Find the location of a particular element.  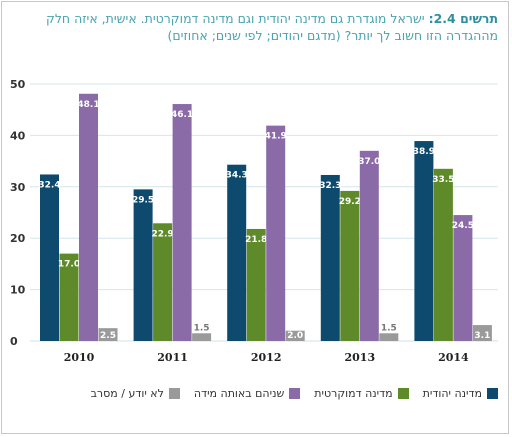

data-label: 17.0 is located at coordinates (69, 265).